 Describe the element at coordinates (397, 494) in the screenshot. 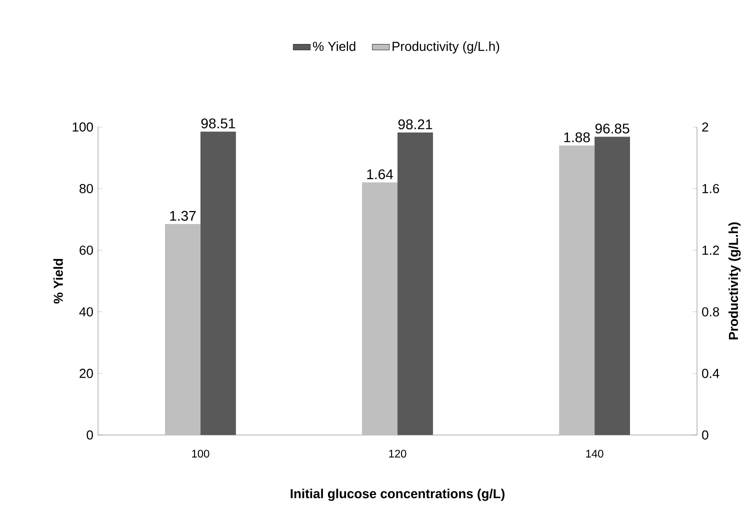

I see `x-axis-title: Initial glucose concentrations (g/L)` at that location.